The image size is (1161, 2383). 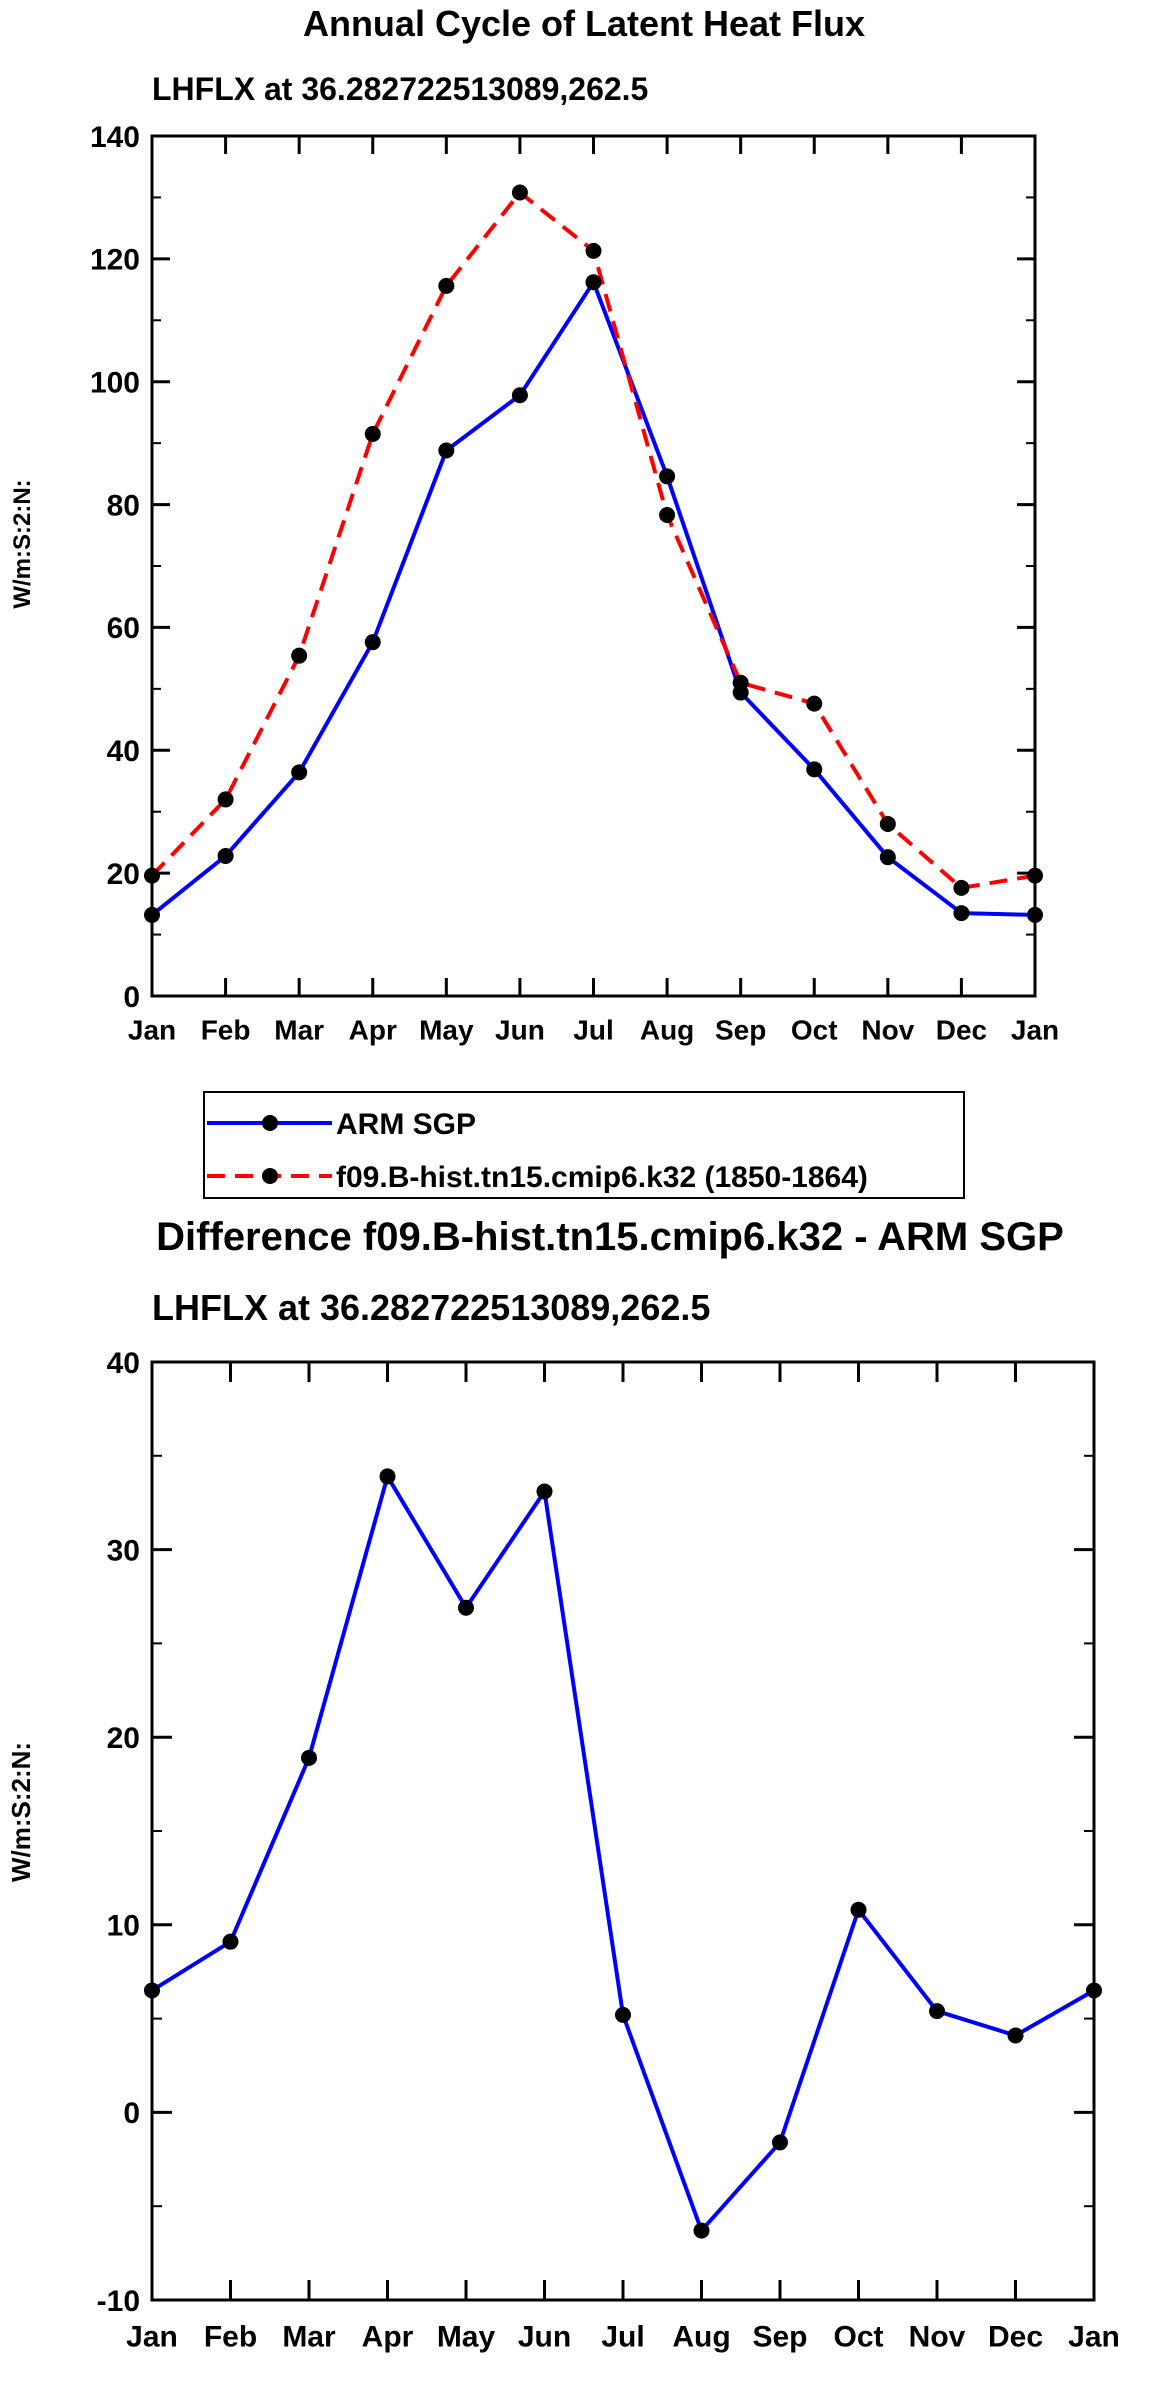 I want to click on chart2-ylabel: W/m:S:2:N:, so click(x=21, y=1812).